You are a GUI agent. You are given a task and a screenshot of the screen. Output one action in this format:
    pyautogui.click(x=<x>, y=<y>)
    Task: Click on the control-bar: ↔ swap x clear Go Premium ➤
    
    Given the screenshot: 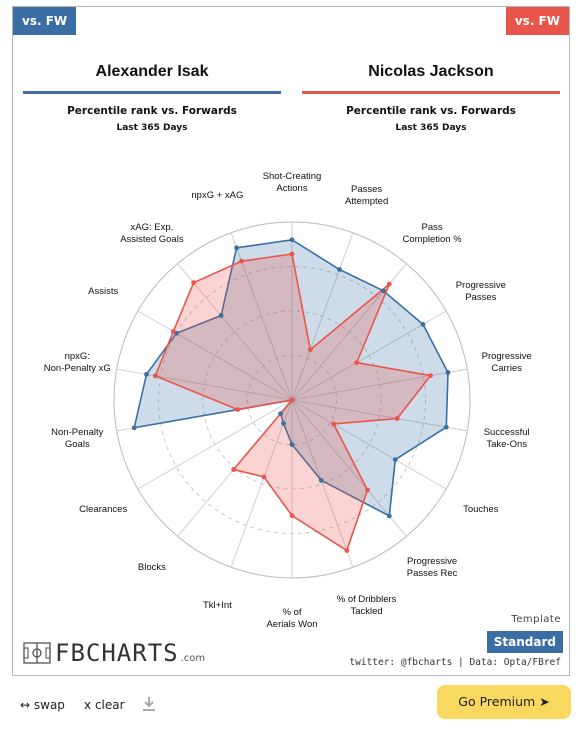 What is the action you would take?
    pyautogui.click(x=294, y=704)
    